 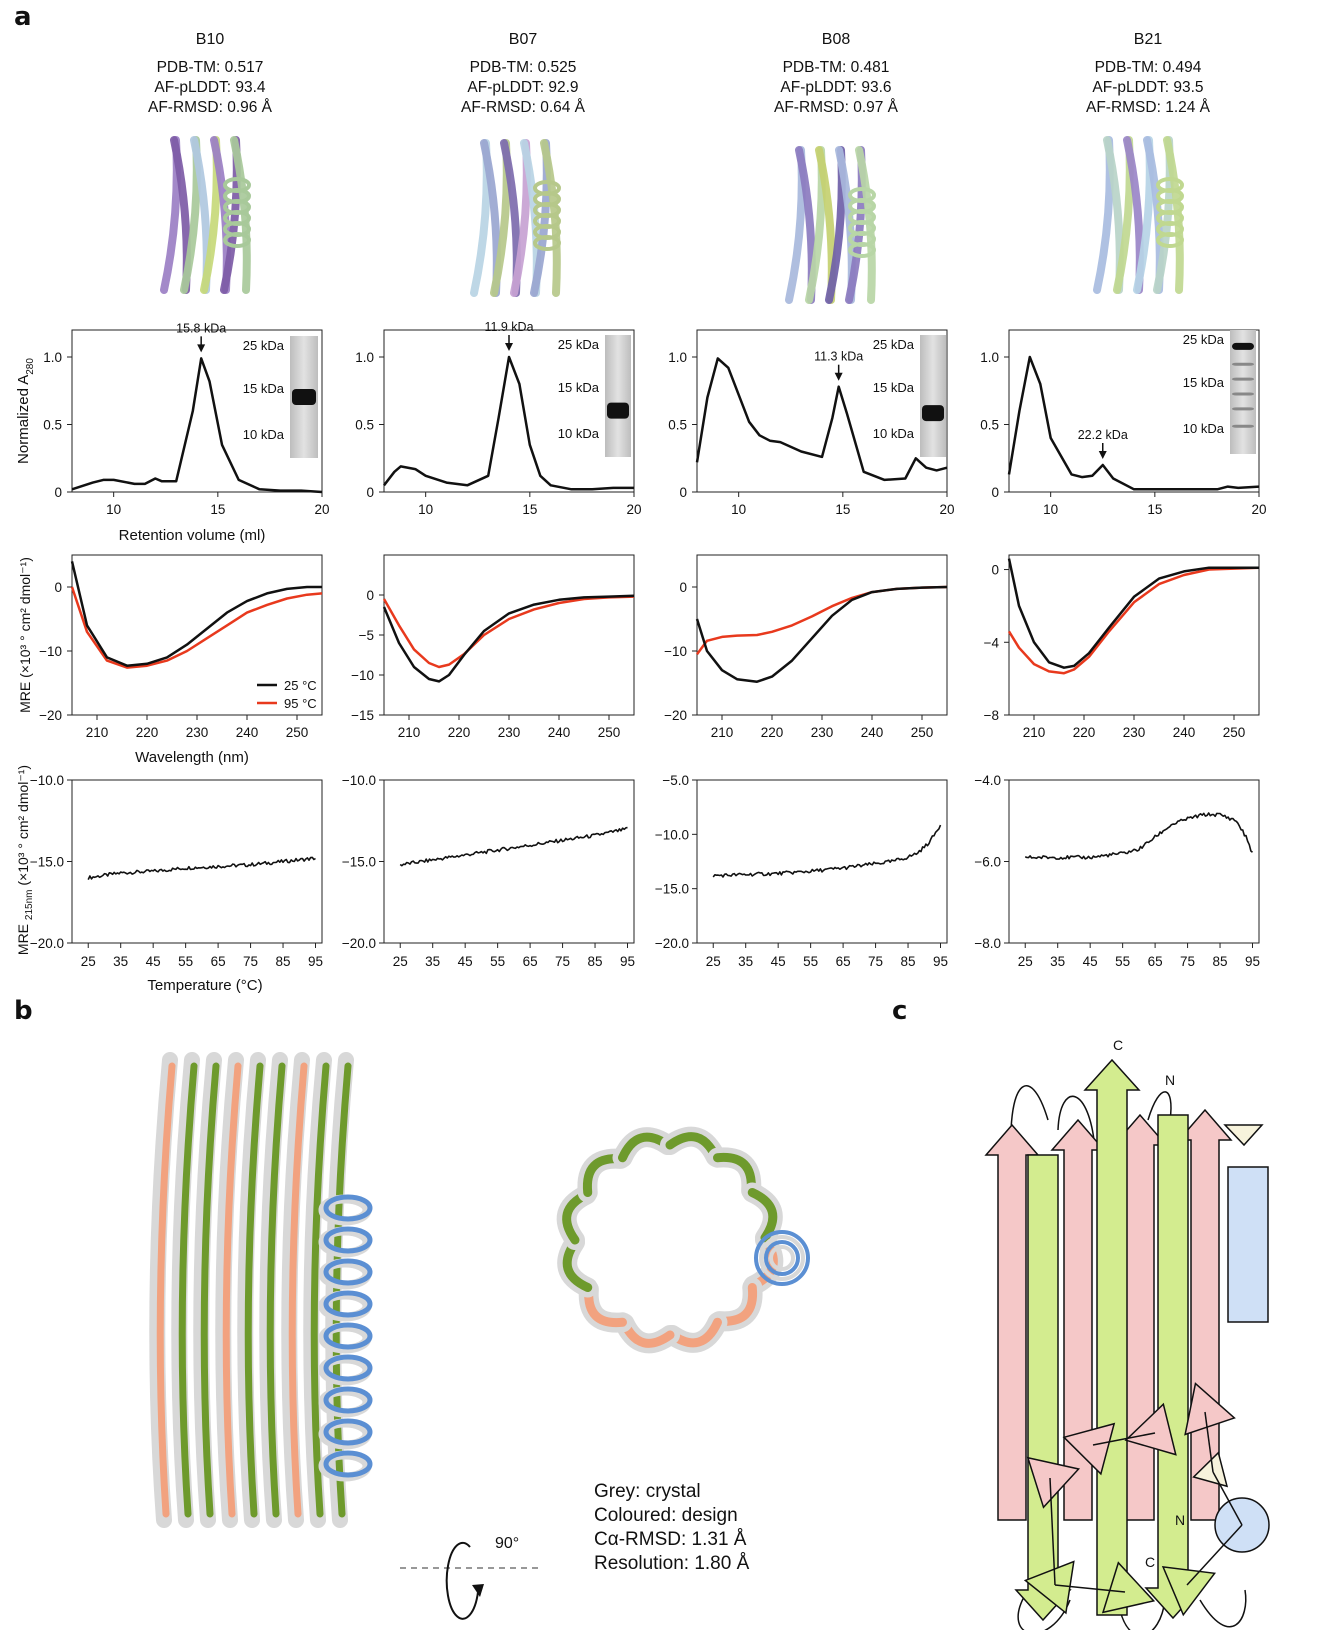 I want to click on x-tick-label: 210, so click(x=1034, y=732).